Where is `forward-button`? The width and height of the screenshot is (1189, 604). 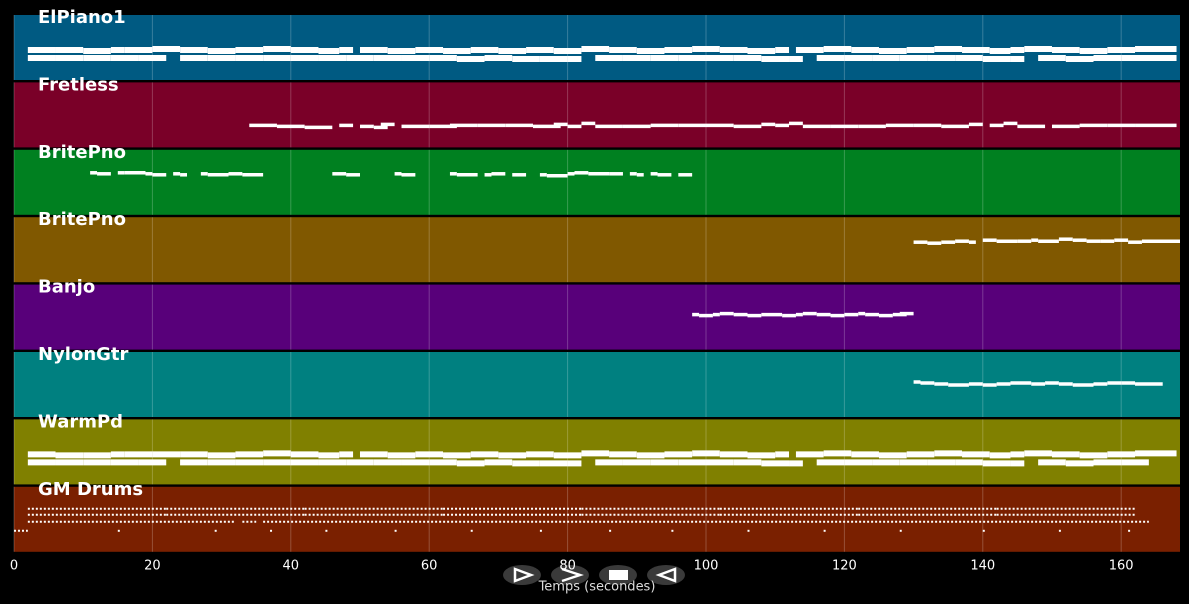
forward-button is located at coordinates (570, 575).